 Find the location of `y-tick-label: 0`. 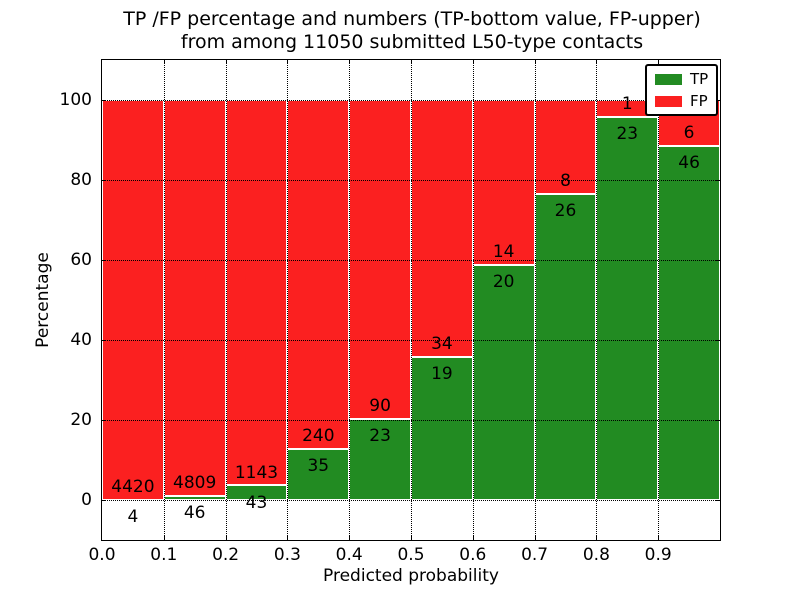

y-tick-label: 0 is located at coordinates (86, 500).